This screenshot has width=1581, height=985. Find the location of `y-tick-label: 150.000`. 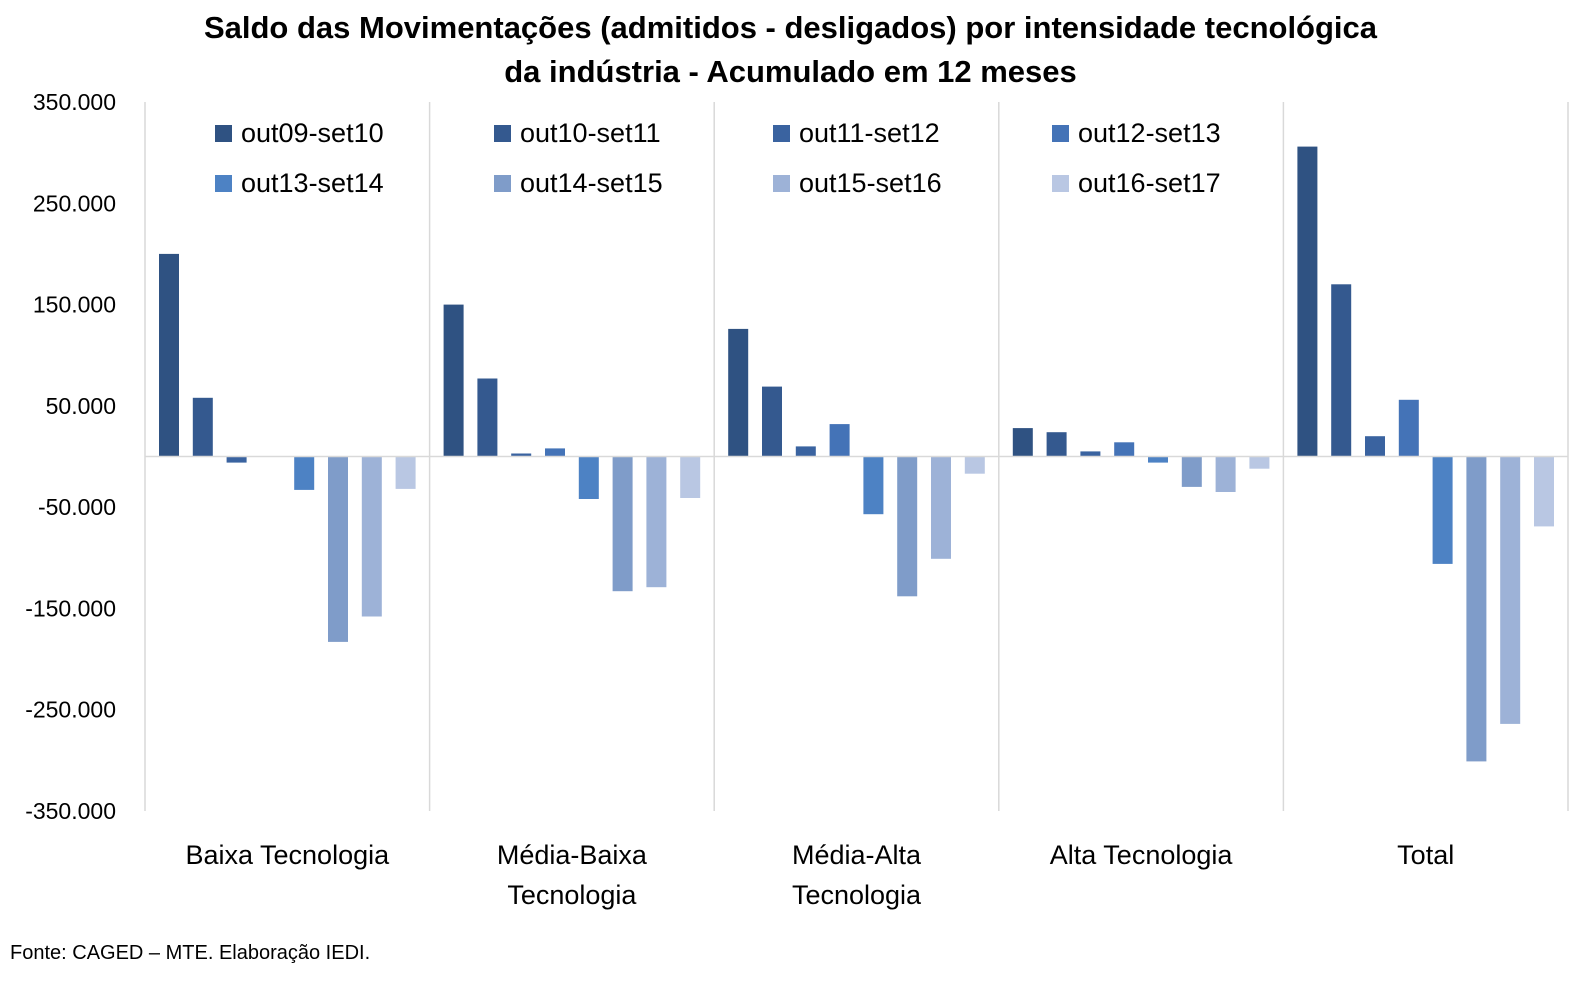

y-tick-label: 150.000 is located at coordinates (74, 305).